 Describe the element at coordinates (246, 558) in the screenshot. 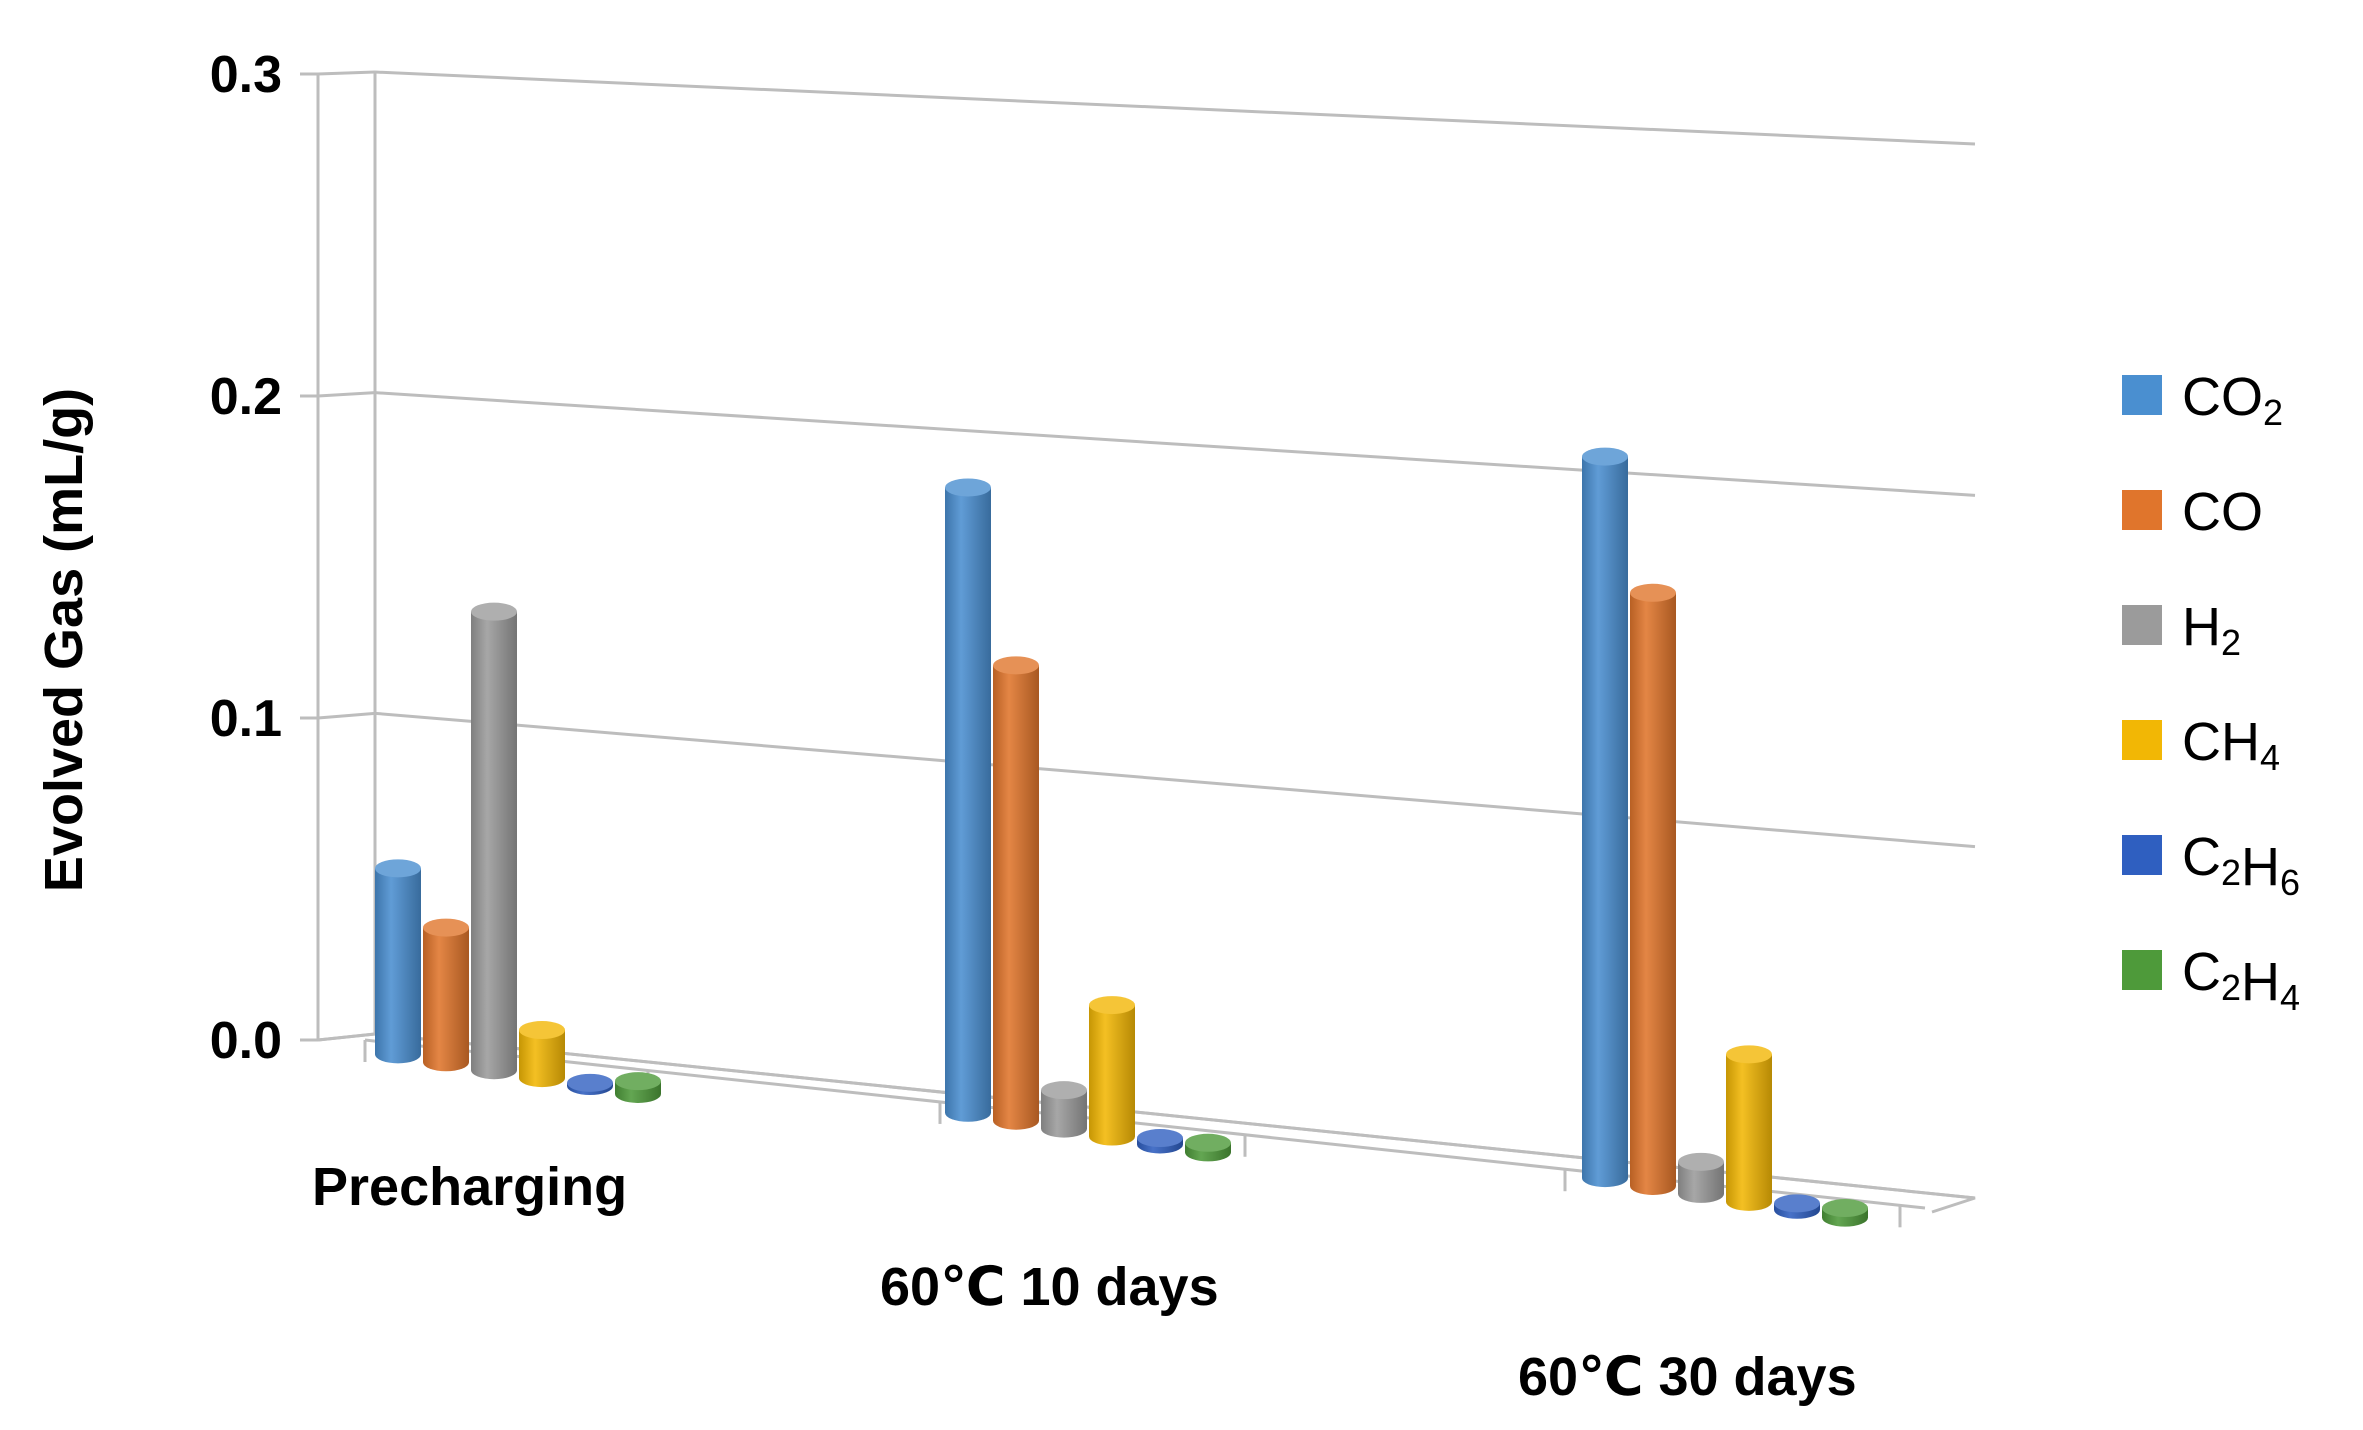

I see `y-tick-labels: 0.0 0.1 0.2 0.3` at that location.